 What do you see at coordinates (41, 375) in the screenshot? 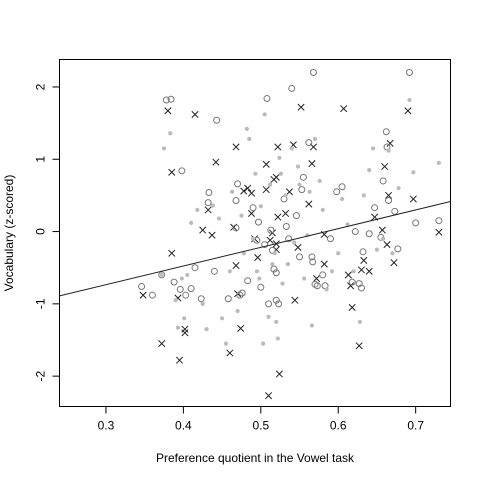
I see `y-tick-label: -2` at bounding box center [41, 375].